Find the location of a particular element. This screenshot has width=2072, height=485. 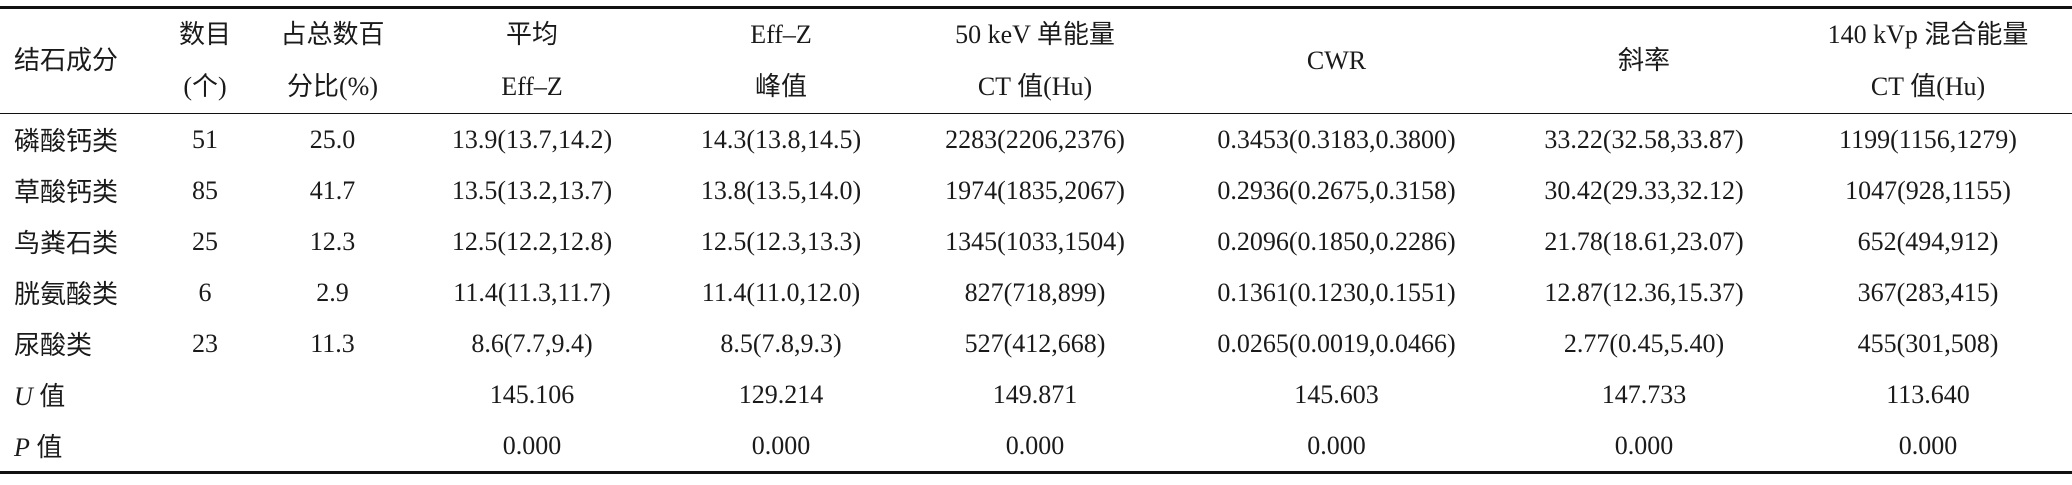

data-cell: 0.2936(0.2675,0.3158) is located at coordinates (1336, 190).